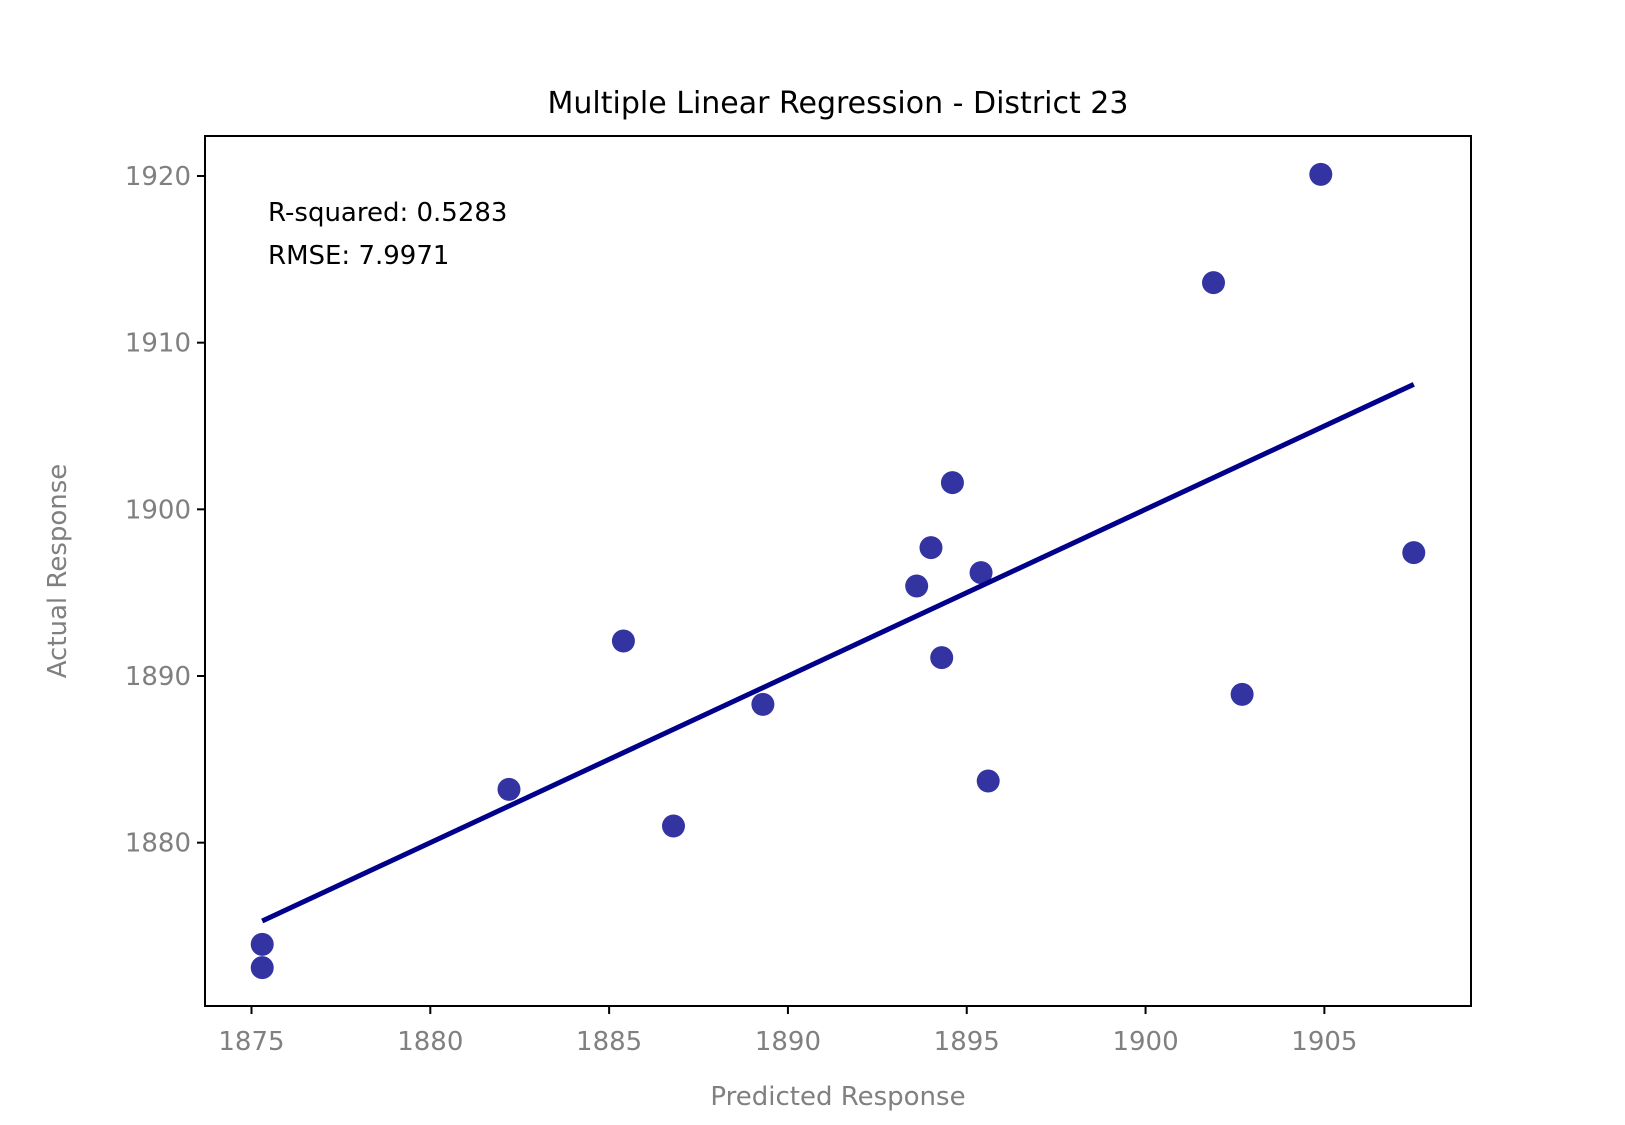 The height and width of the screenshot is (1125, 1625). Describe the element at coordinates (788, 1042) in the screenshot. I see `x-tick-label: 1890` at that location.